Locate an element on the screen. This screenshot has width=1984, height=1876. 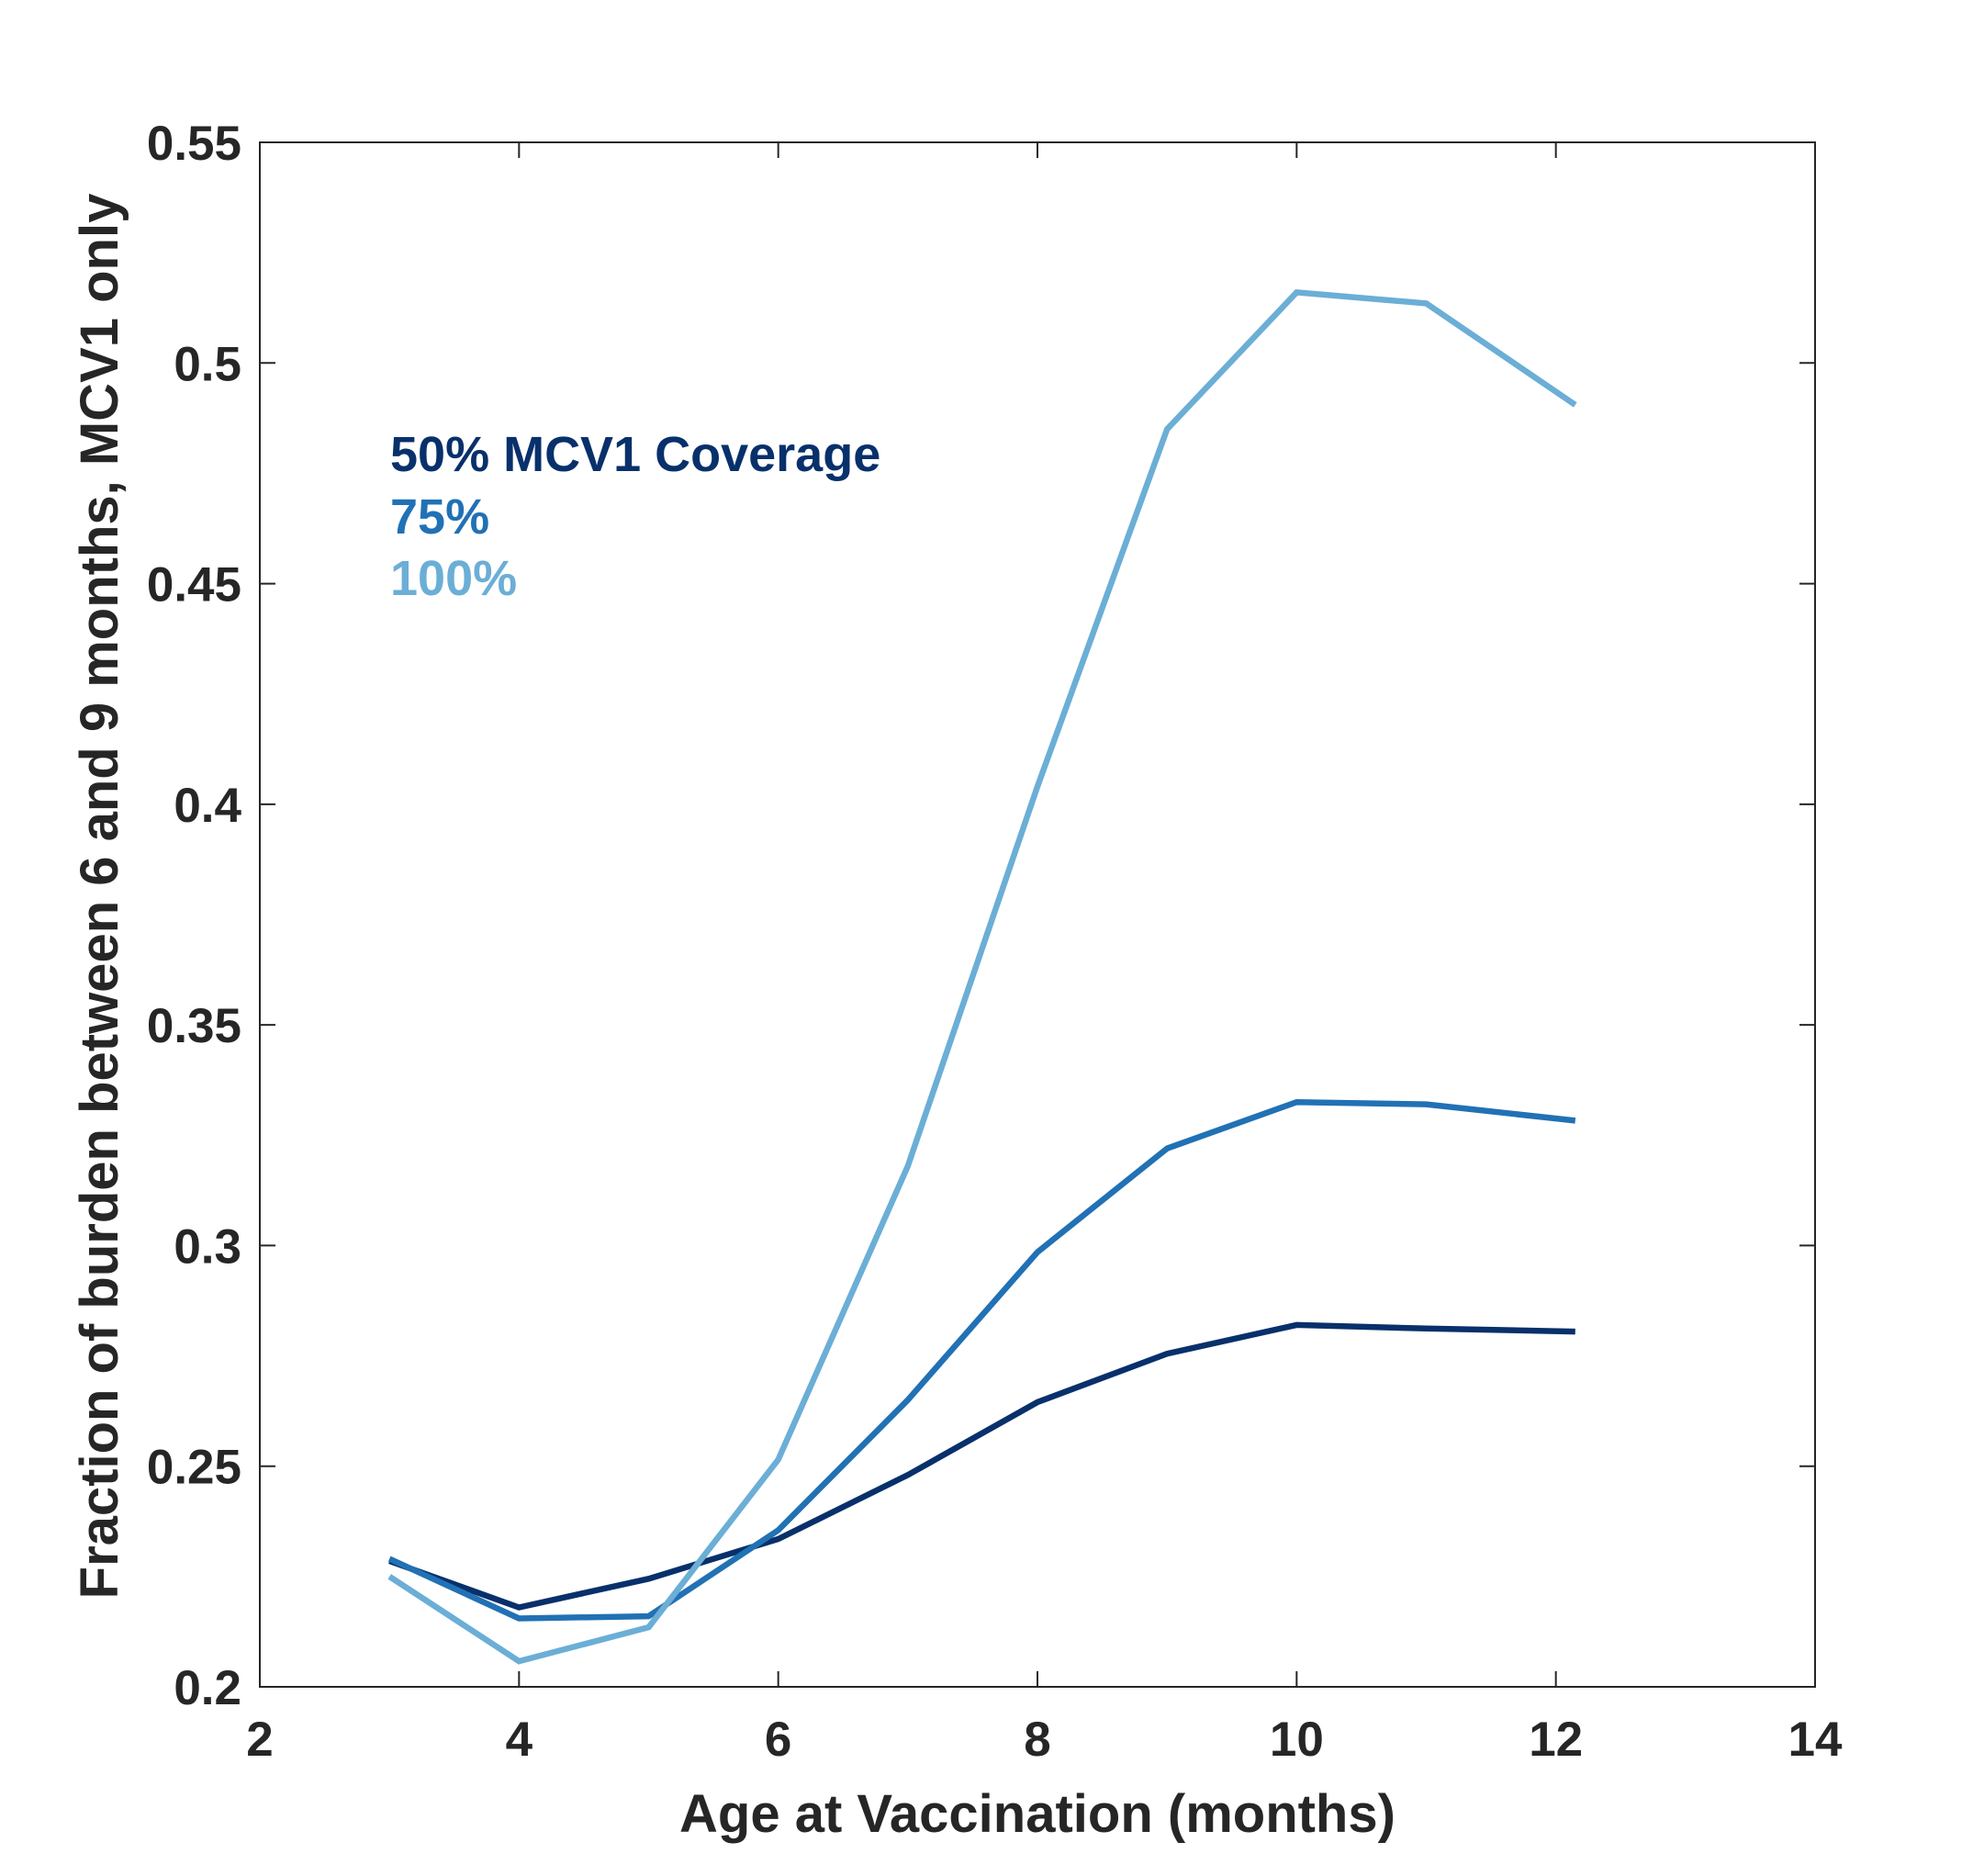
x-tick-label: 6 is located at coordinates (778, 1740).